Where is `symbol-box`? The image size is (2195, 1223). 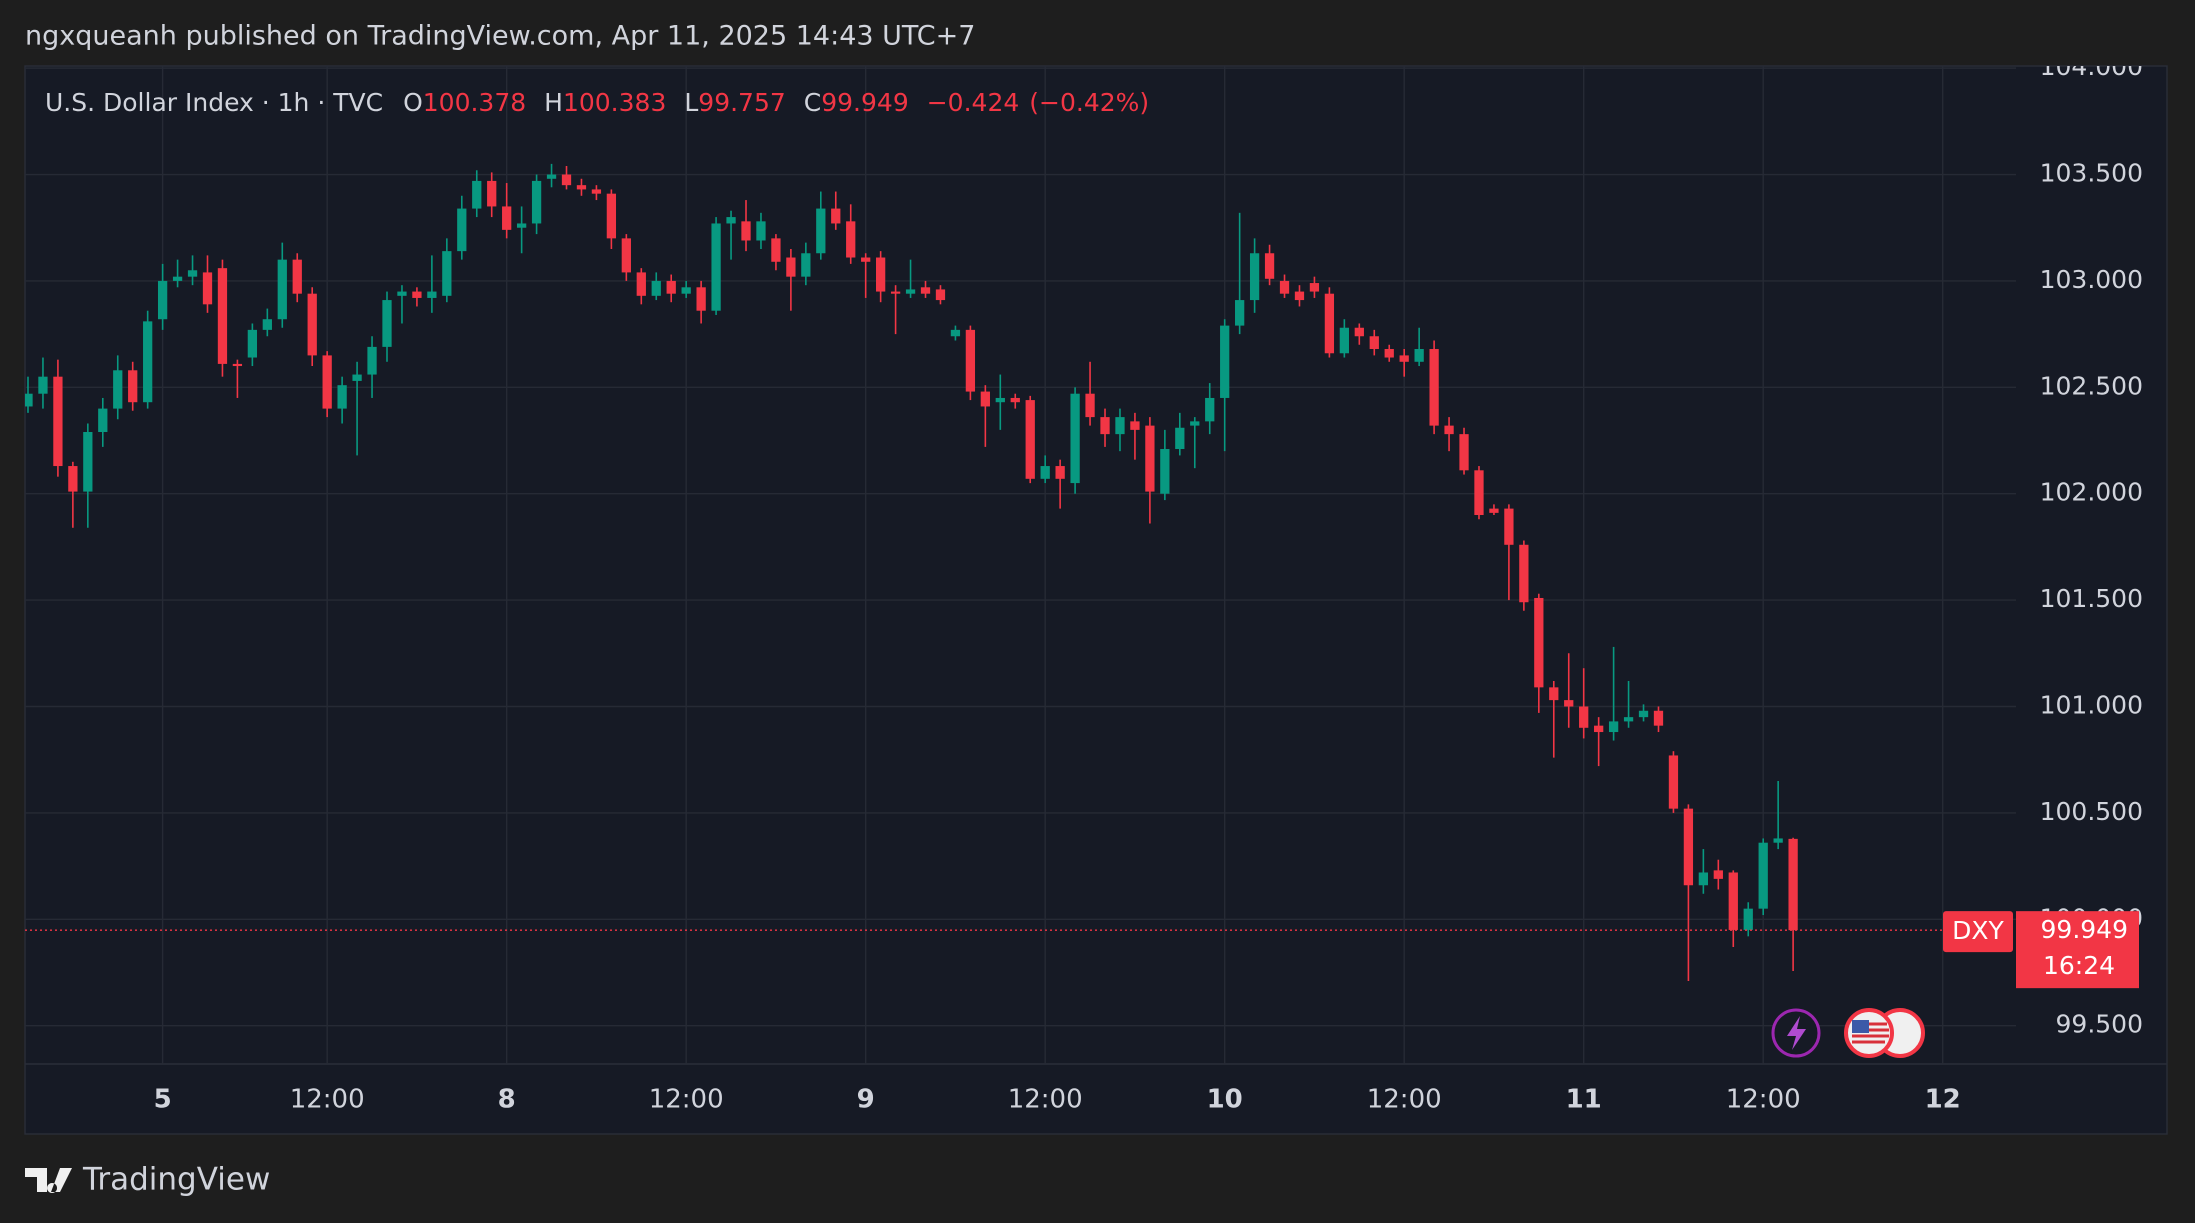
symbol-box is located at coordinates (1978, 932).